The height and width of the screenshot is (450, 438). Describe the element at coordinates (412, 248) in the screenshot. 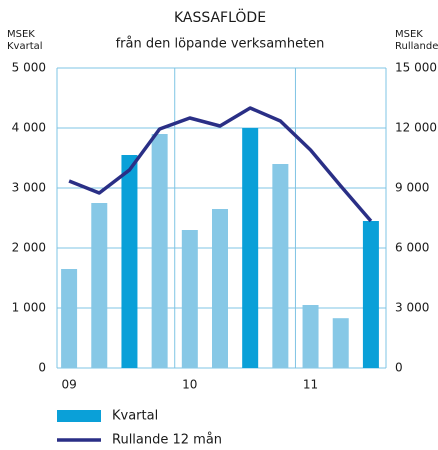

I see `y2-tick-label: 6 000` at that location.